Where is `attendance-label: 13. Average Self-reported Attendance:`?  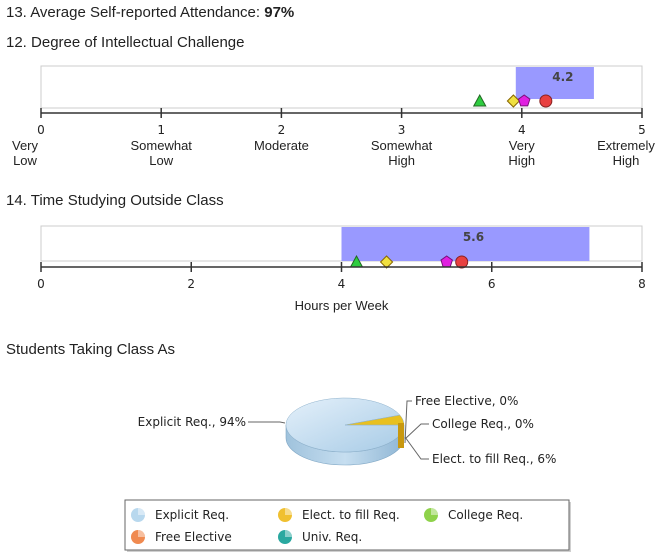 attendance-label: 13. Average Self-reported Attendance: is located at coordinates (133, 12).